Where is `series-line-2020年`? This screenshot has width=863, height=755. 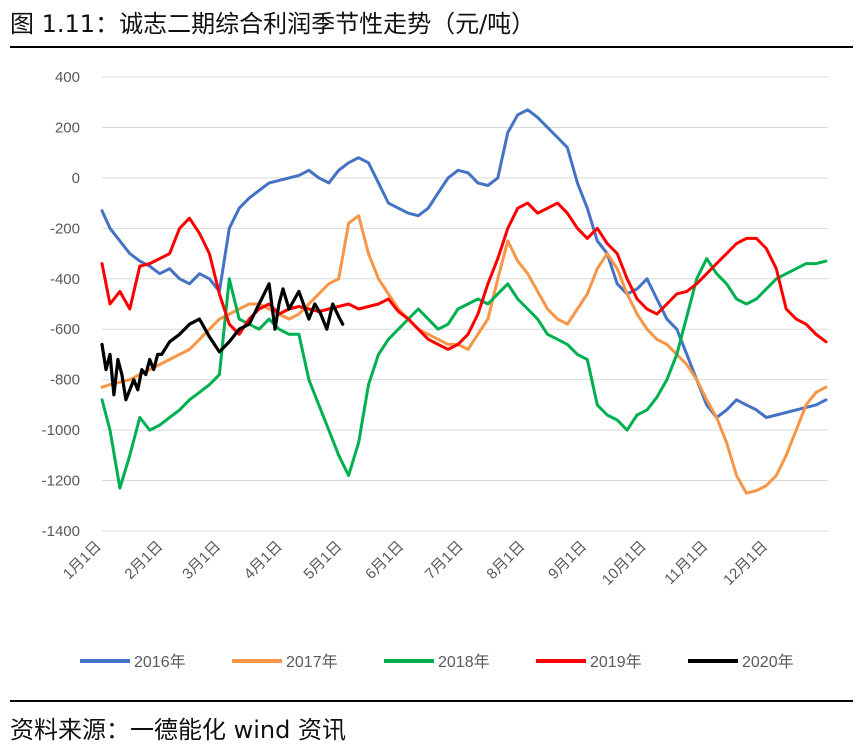
series-line-2020年 is located at coordinates (222, 342).